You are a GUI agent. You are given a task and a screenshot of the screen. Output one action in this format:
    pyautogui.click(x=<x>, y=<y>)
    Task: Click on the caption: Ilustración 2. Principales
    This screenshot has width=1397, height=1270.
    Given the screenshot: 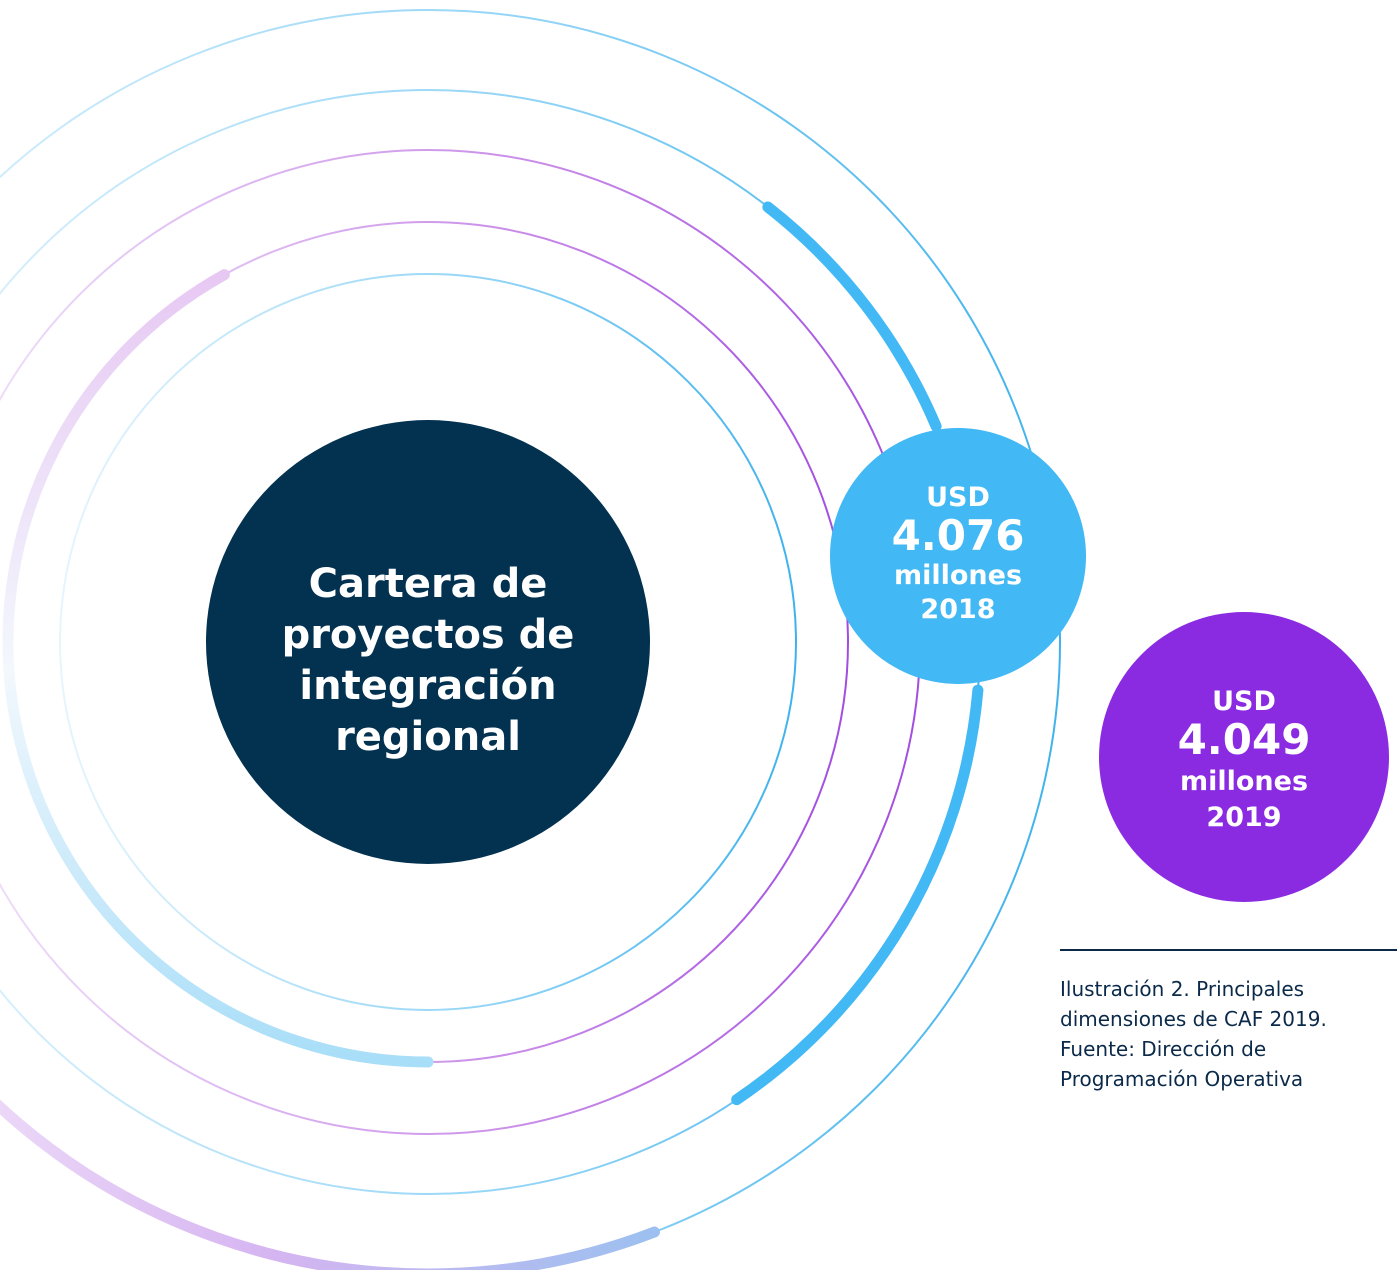 What is the action you would take?
    pyautogui.click(x=1182, y=989)
    